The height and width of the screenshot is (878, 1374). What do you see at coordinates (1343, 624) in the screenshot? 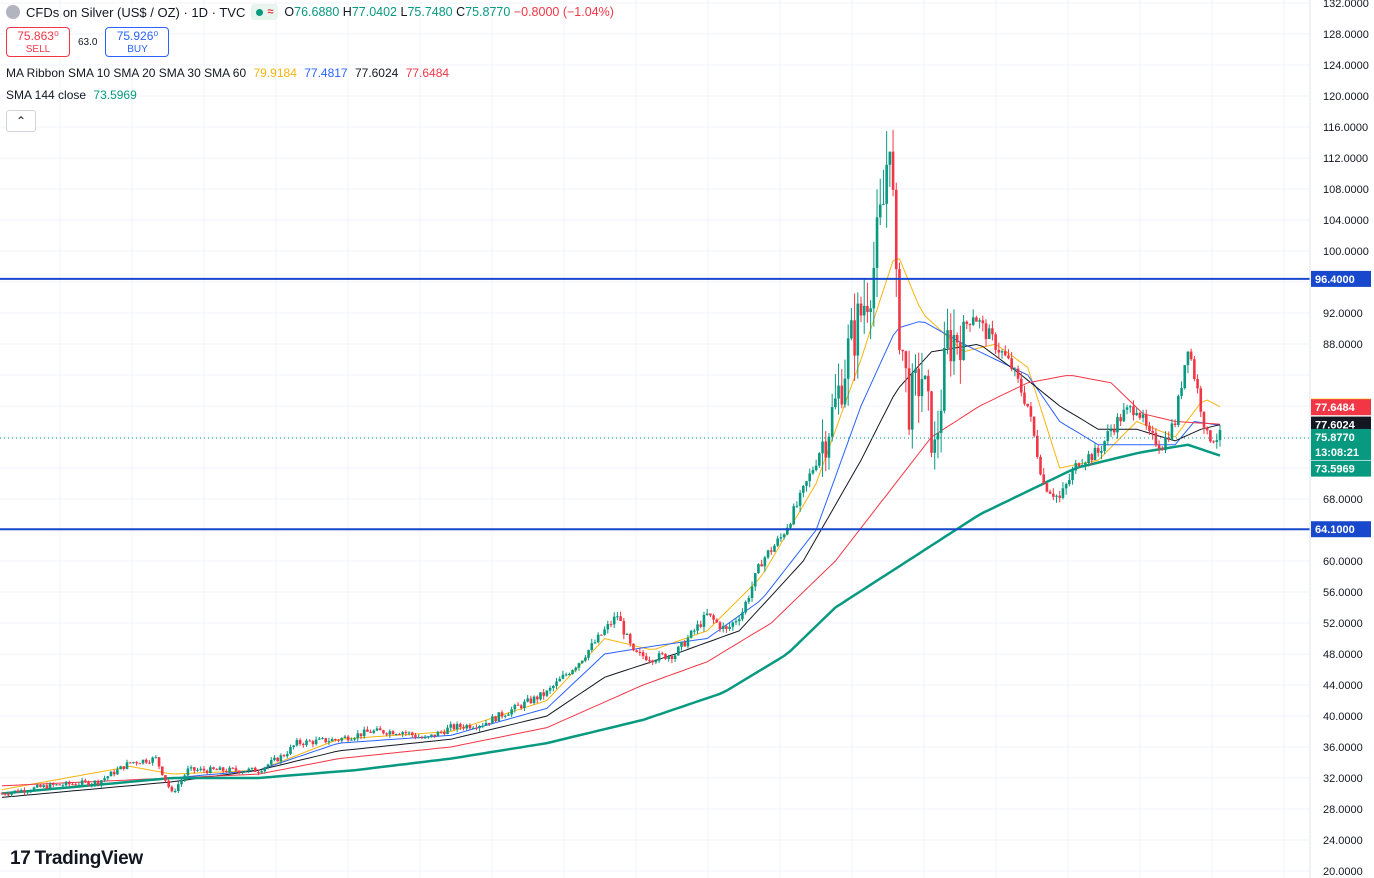
I see `price-tick-label: 52.0000` at bounding box center [1343, 624].